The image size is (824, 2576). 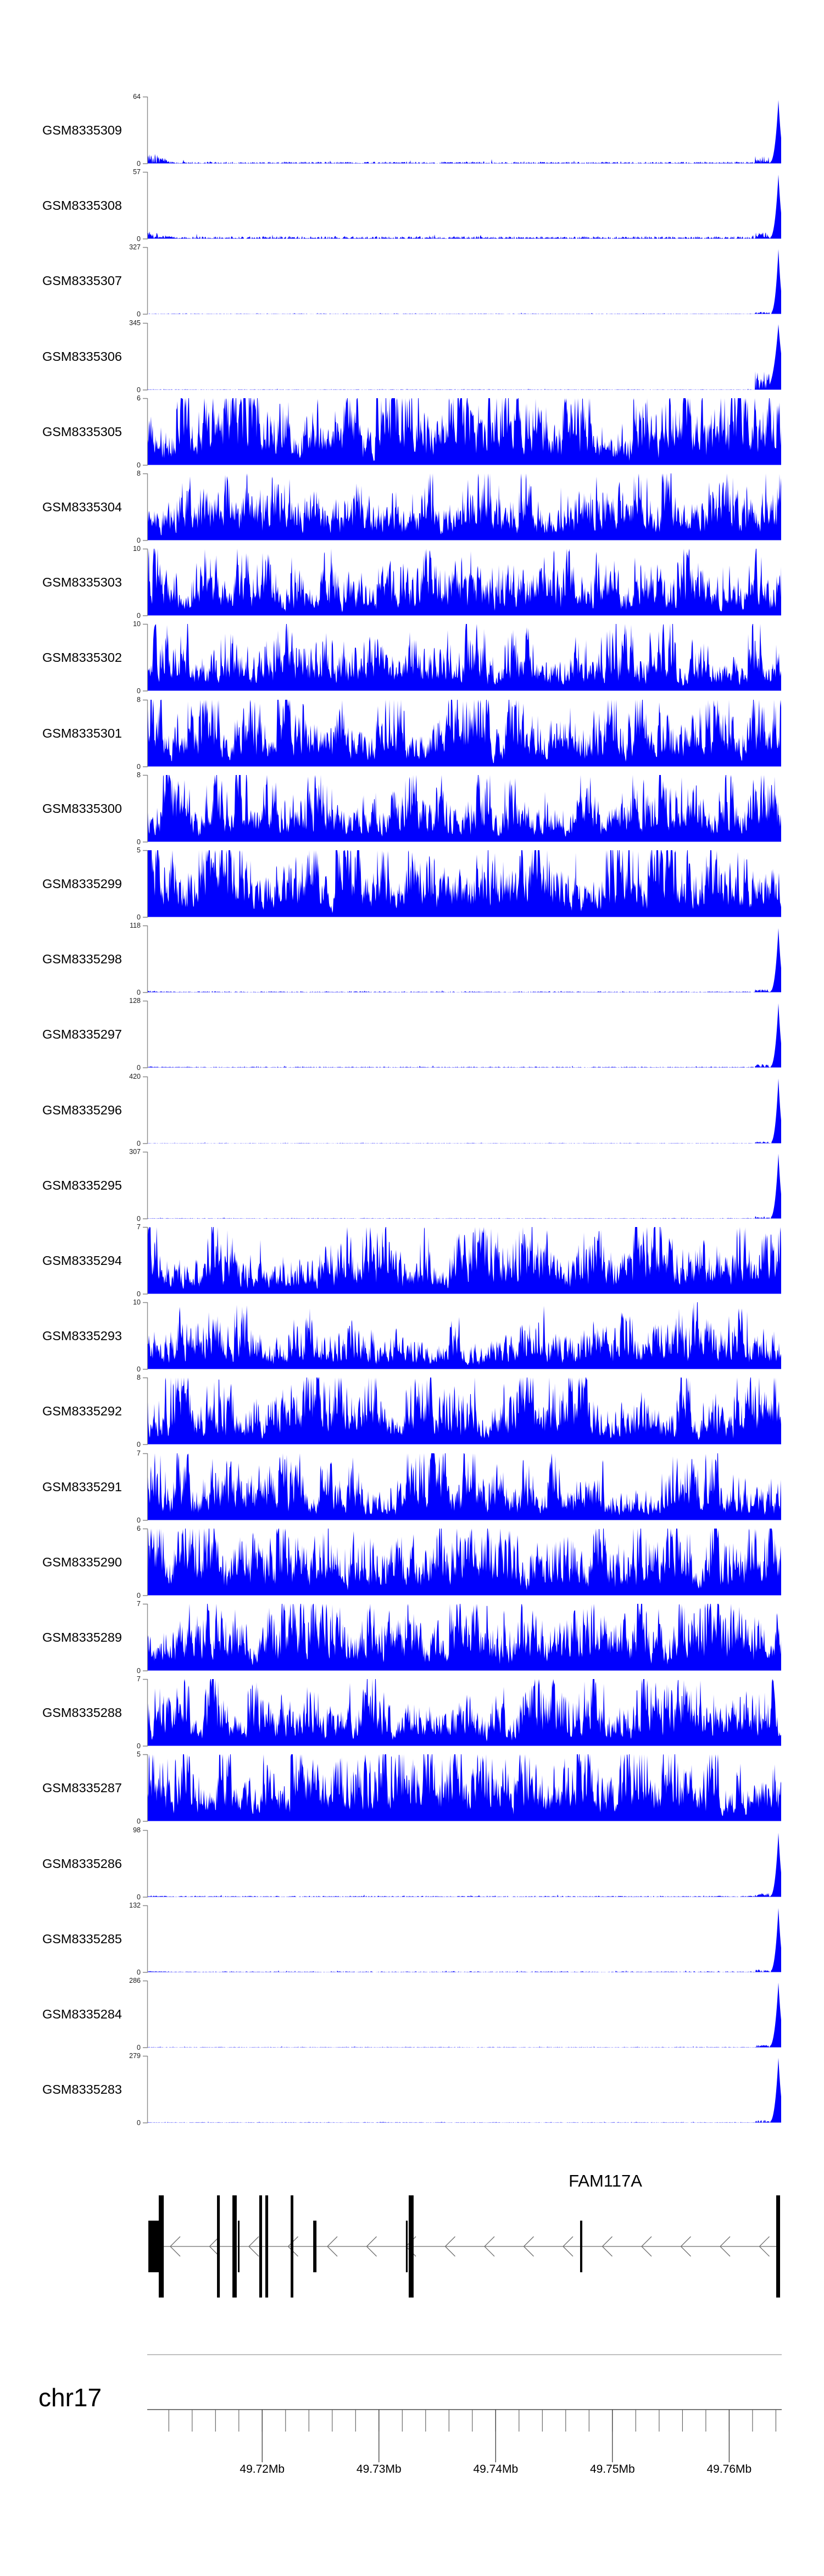 I want to click on track-ymax-label: 327, so click(x=135, y=247).